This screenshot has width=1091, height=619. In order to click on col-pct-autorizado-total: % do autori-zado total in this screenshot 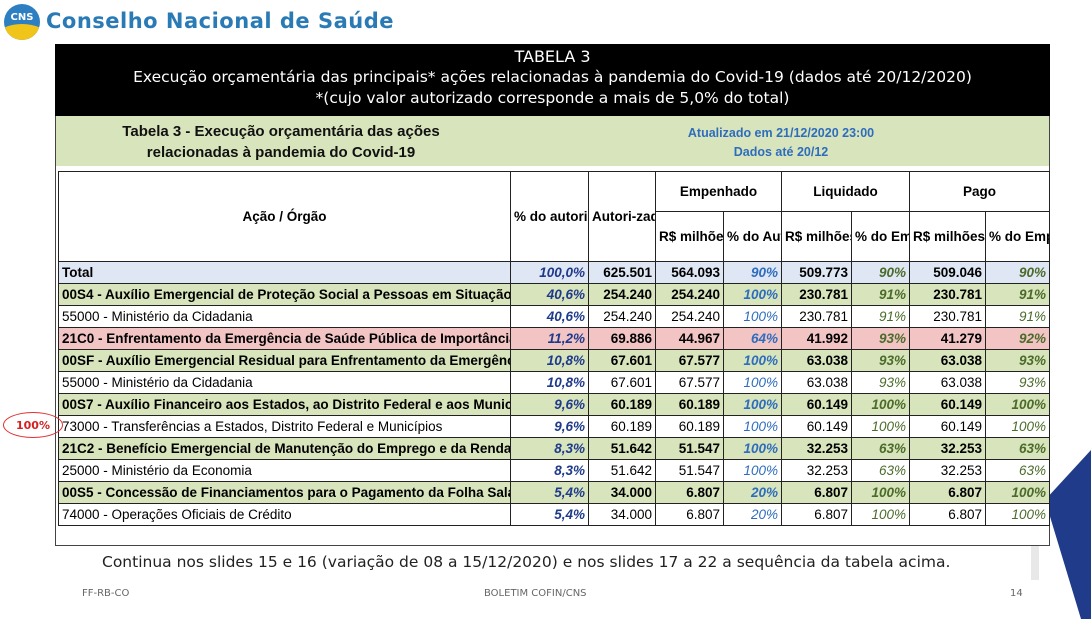, I will do `click(549, 216)`.